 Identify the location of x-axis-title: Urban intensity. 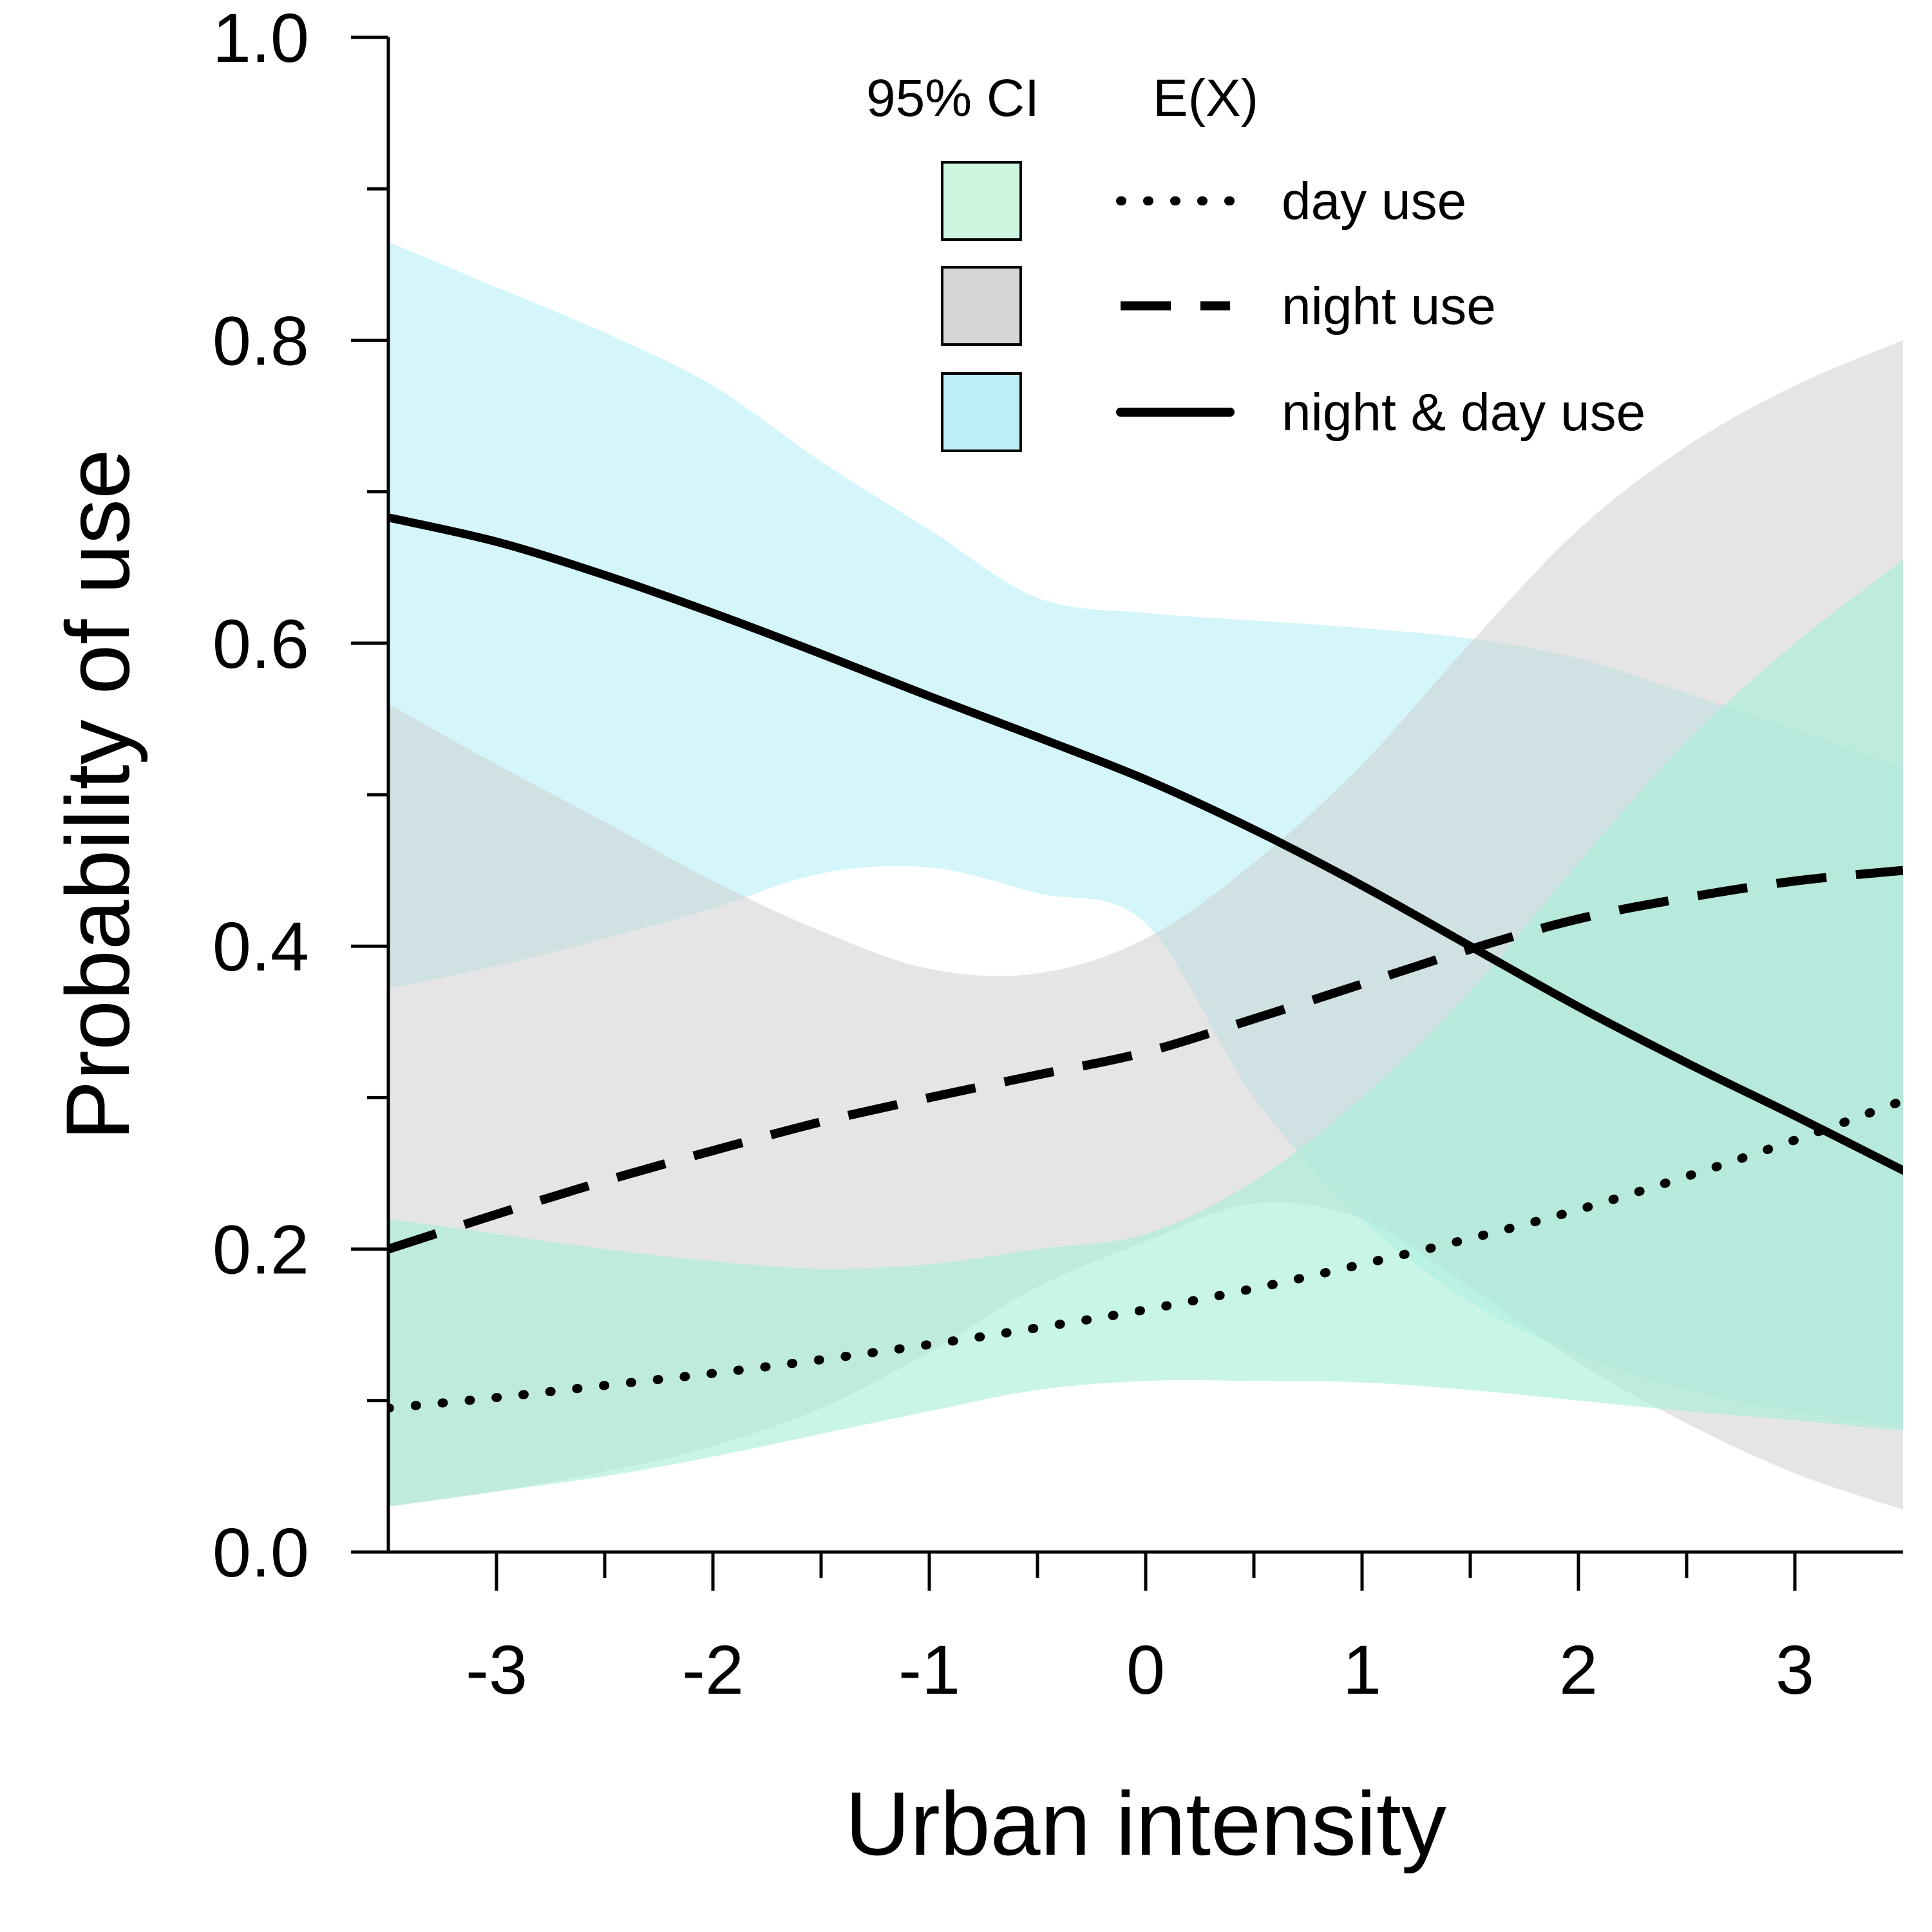
(1145, 1824).